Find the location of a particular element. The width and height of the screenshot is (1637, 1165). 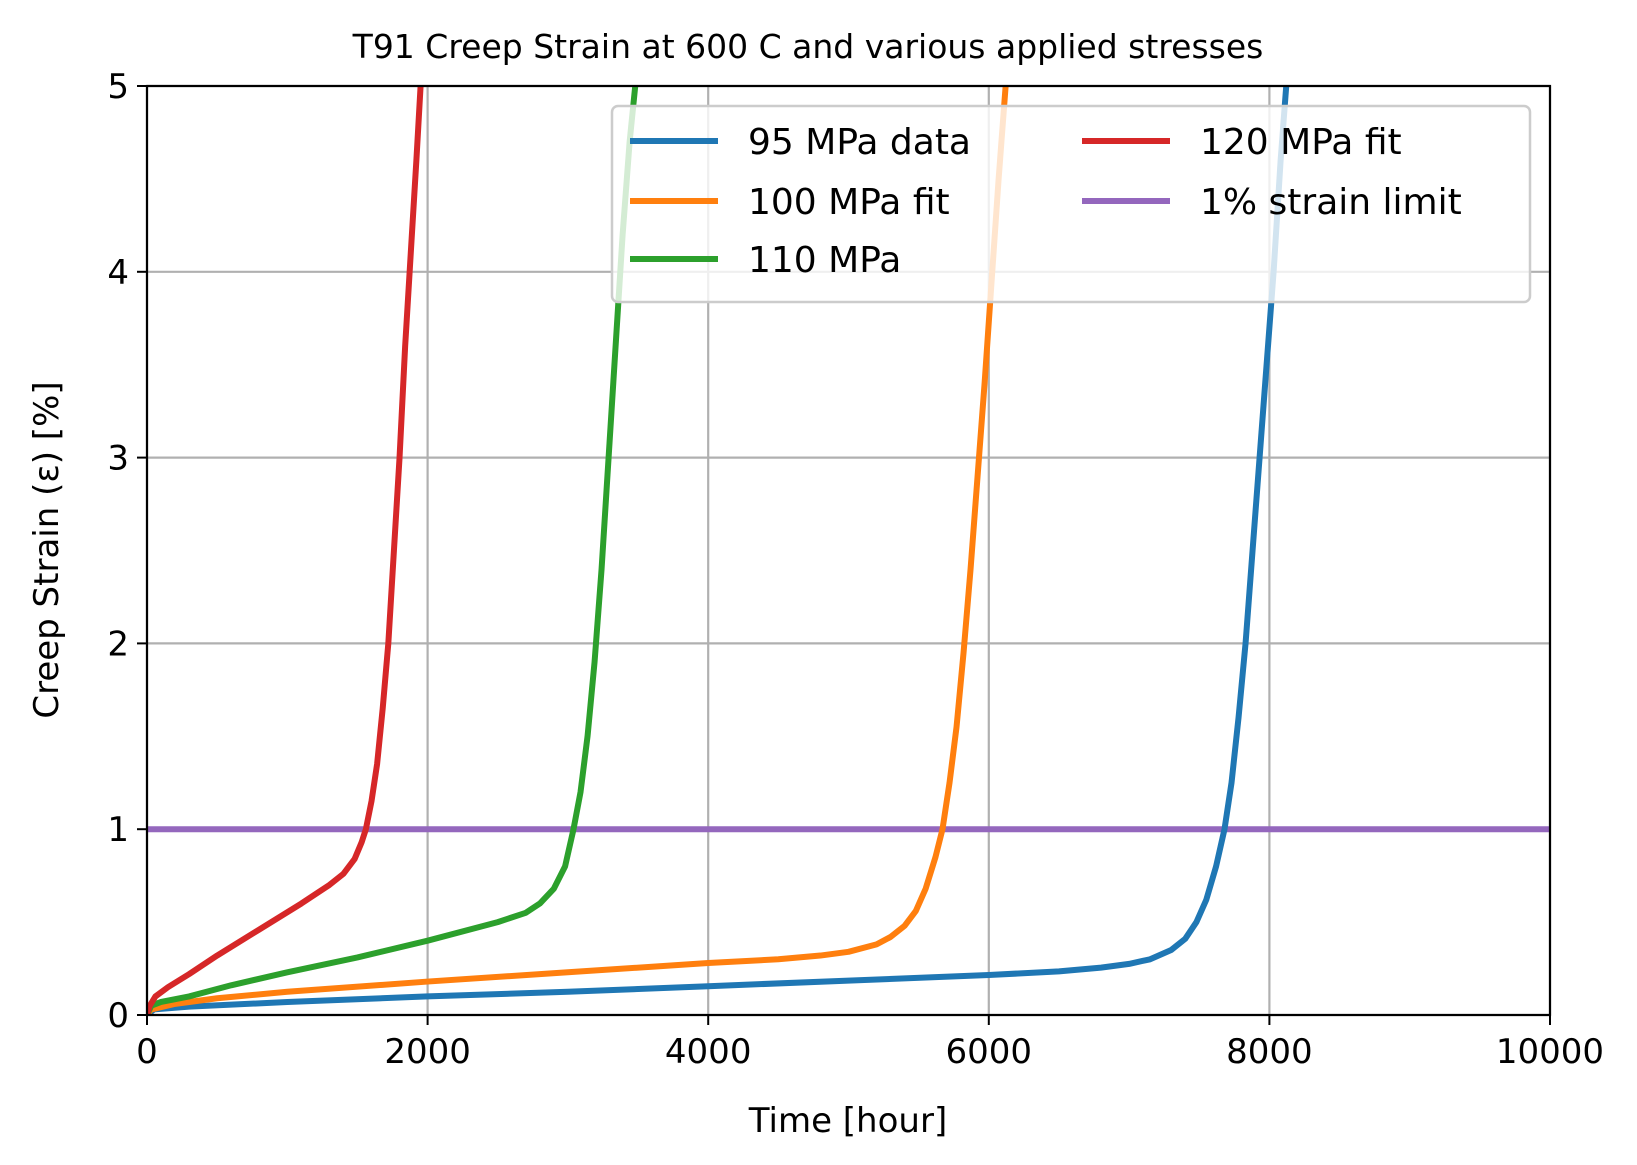

x-tick-label: 2000 is located at coordinates (427, 1052).